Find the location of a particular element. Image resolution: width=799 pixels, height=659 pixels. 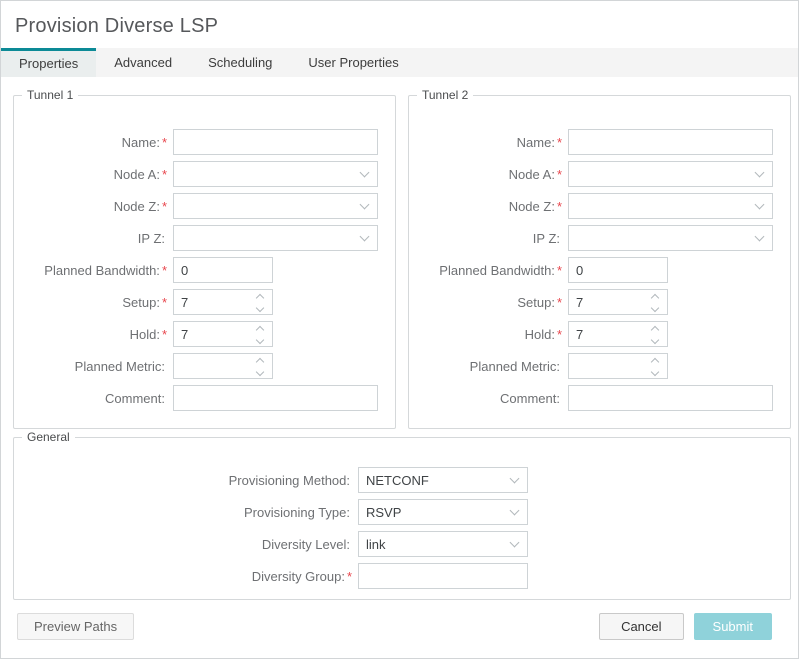

field-label: Node A: * is located at coordinates (490, 174).